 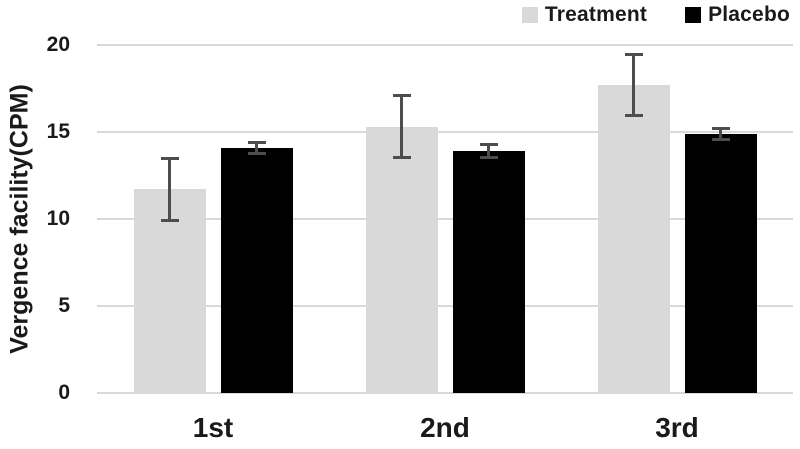 What do you see at coordinates (749, 14) in the screenshot?
I see `legend-label-placebo: Placebo` at bounding box center [749, 14].